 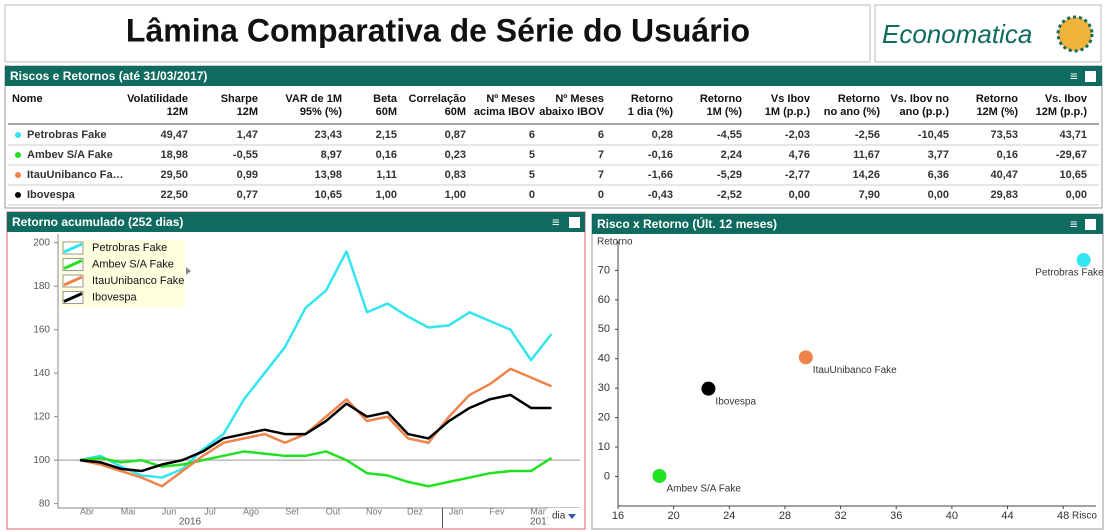 I want to click on legend-label: Petrobras Fake, so click(x=129, y=248).